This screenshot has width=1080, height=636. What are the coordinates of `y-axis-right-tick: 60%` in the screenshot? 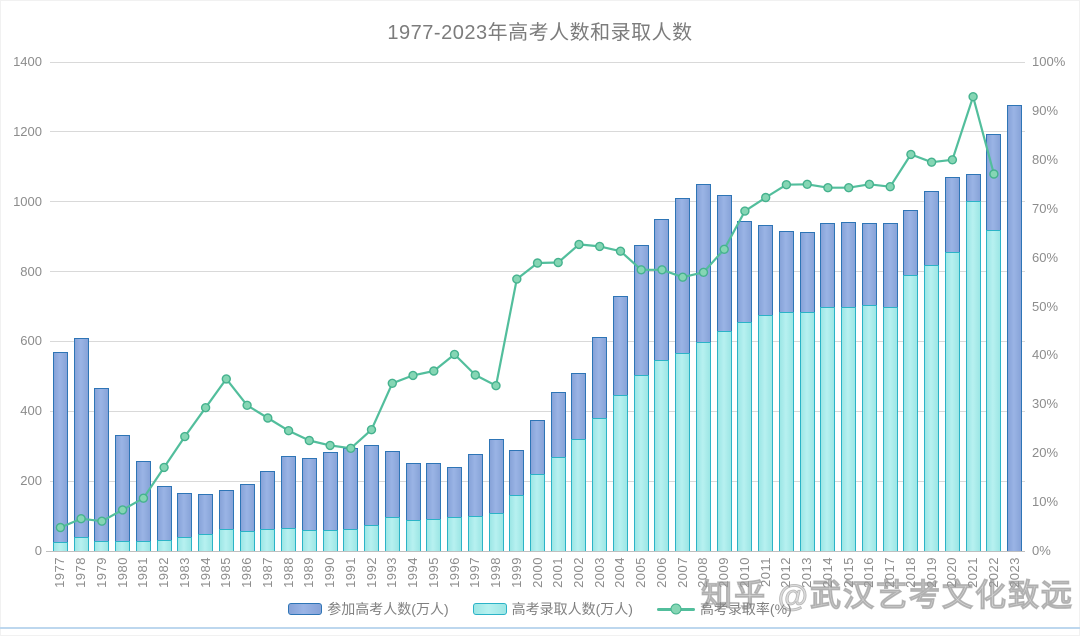 It's located at (1045, 257).